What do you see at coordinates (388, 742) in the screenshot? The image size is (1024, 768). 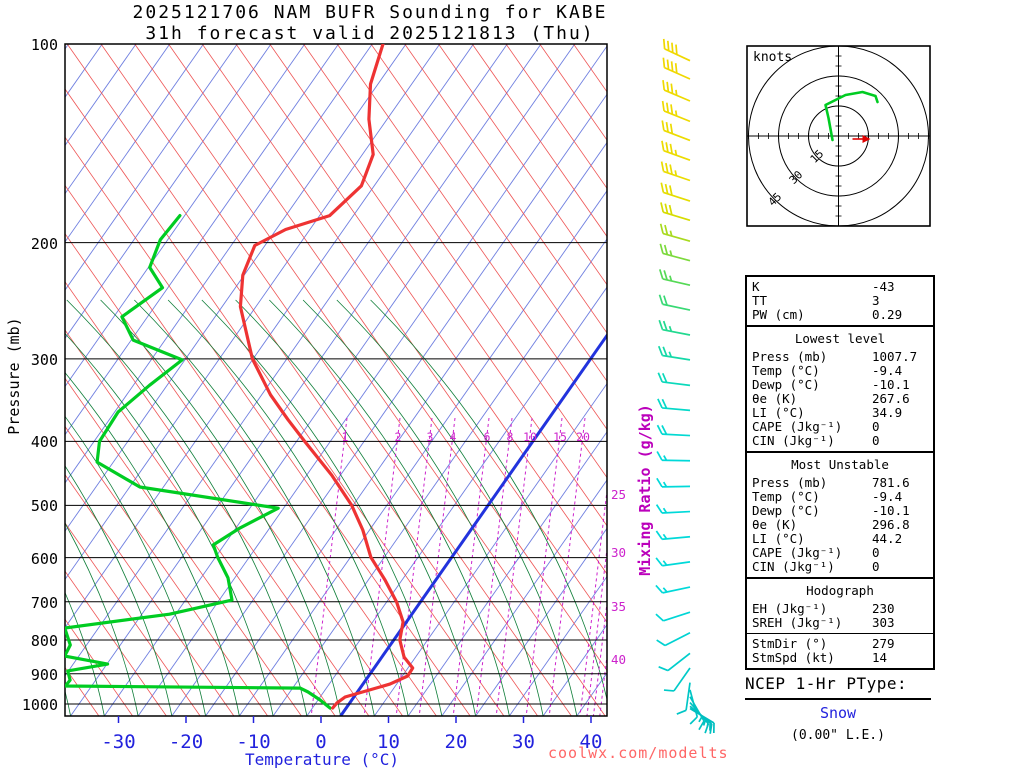 I see `temperature-tick-label: 10` at bounding box center [388, 742].